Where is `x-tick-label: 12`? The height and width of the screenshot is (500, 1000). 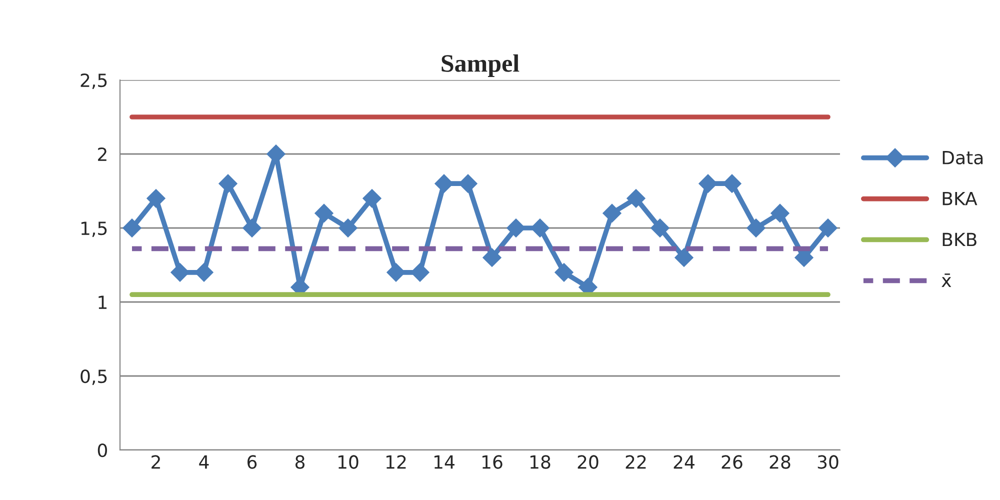
x-tick-label: 12 is located at coordinates (396, 462).